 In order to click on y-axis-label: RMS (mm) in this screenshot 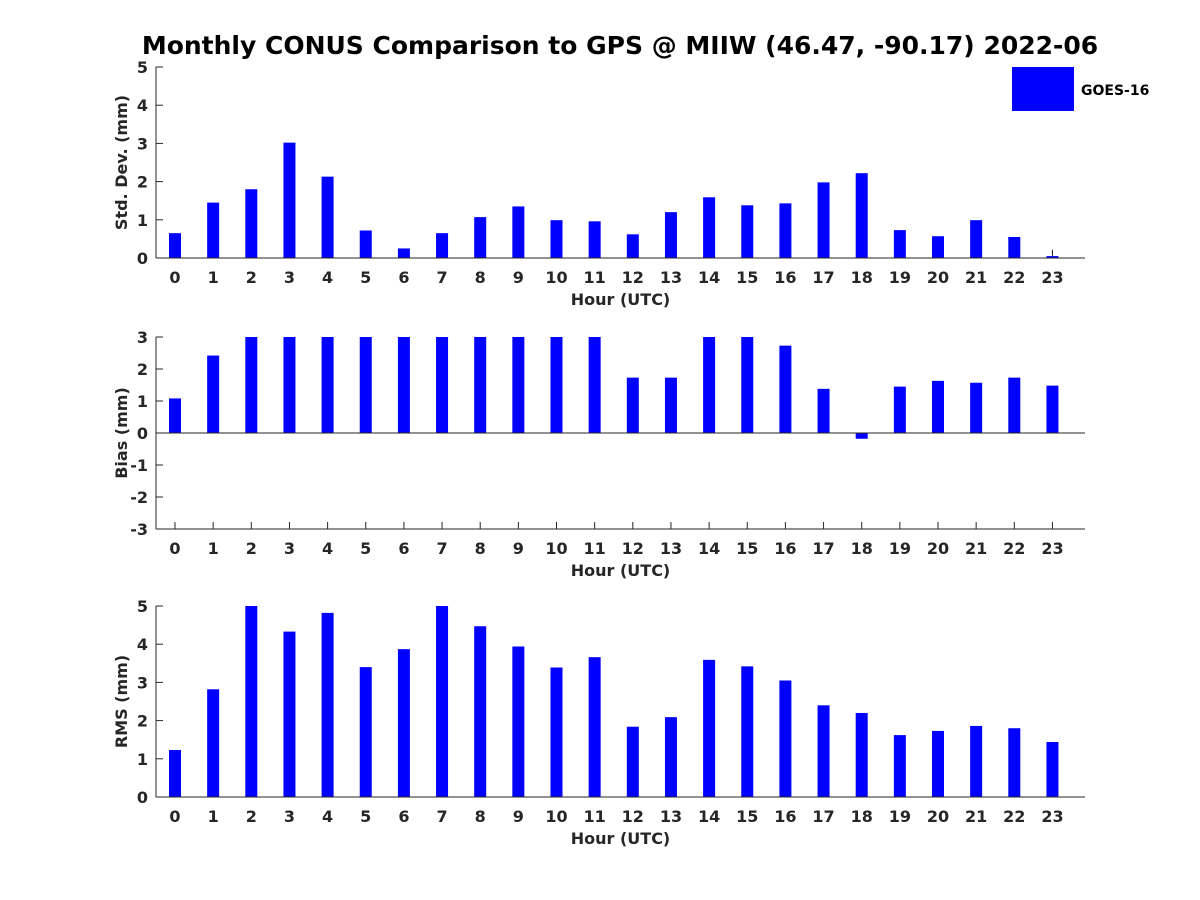, I will do `click(121, 701)`.